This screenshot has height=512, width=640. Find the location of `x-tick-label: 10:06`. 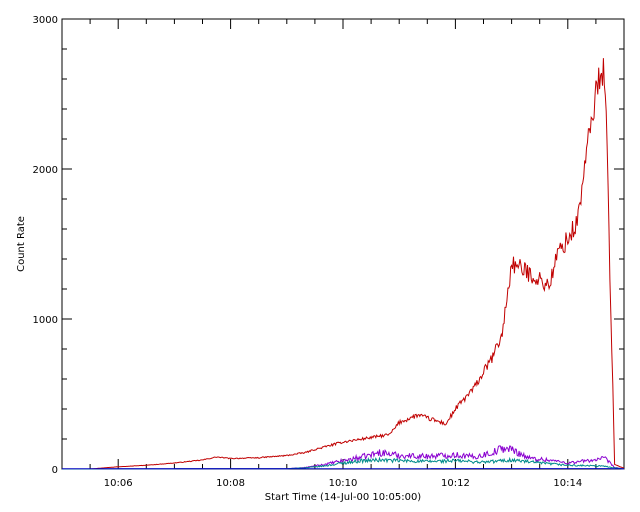

x-tick-label: 10:06 is located at coordinates (118, 483).